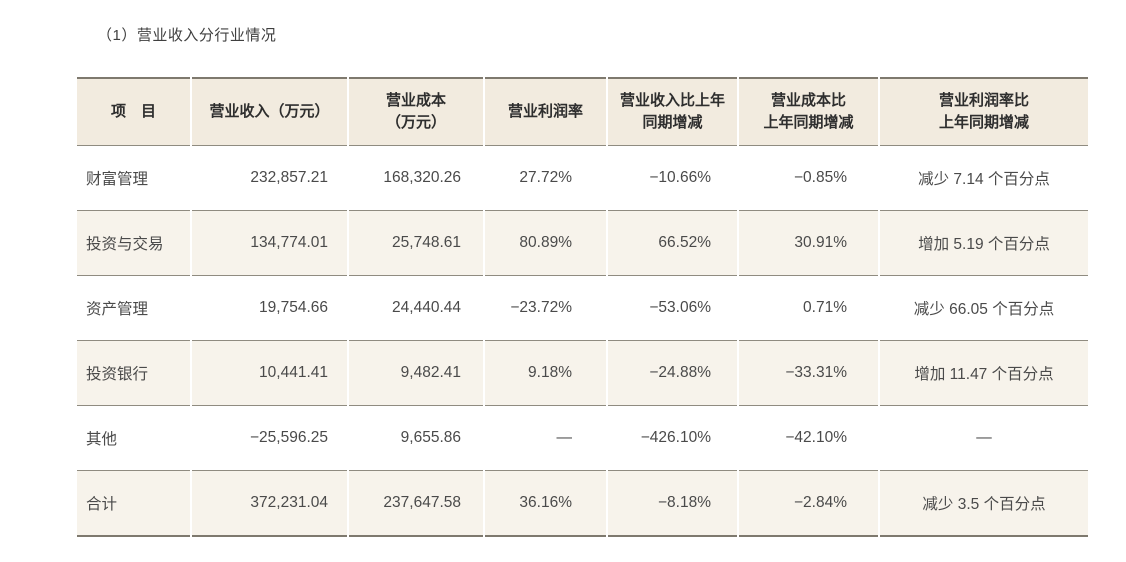 Image resolution: width=1126 pixels, height=562 pixels. I want to click on cell-asset-management-revenue: 19,754.66, so click(269, 308).